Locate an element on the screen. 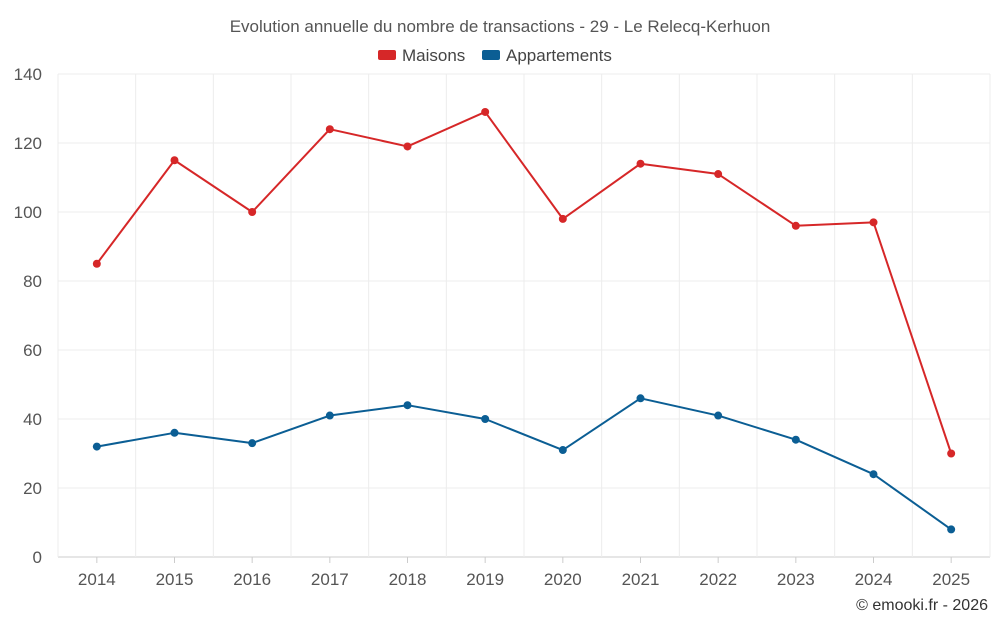 The height and width of the screenshot is (625, 1000). x-tick-label-2021: 2021 is located at coordinates (641, 579).